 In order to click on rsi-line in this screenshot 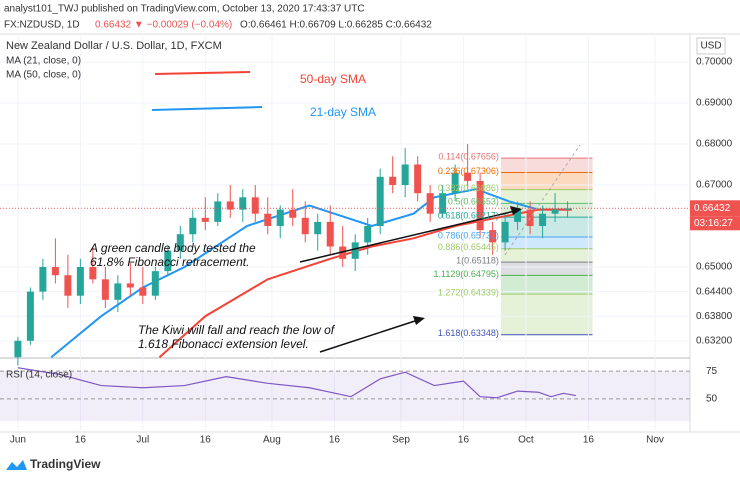, I will do `click(297, 383)`.